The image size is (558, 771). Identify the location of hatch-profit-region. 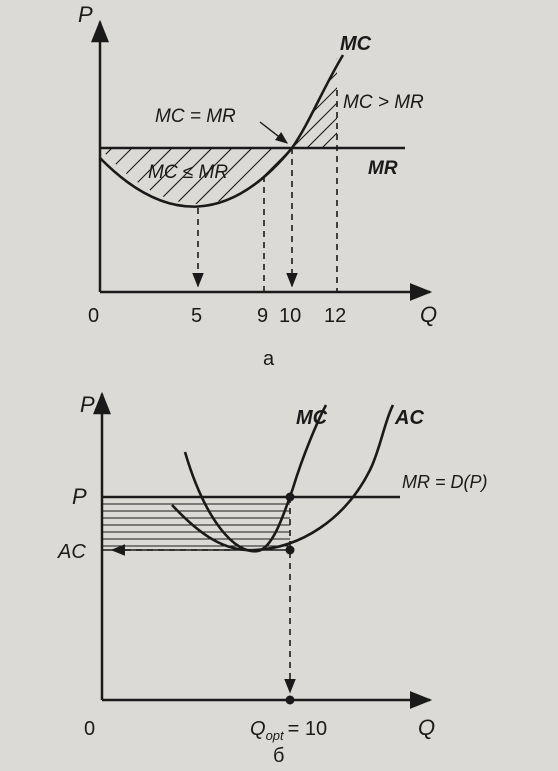
(196, 525).